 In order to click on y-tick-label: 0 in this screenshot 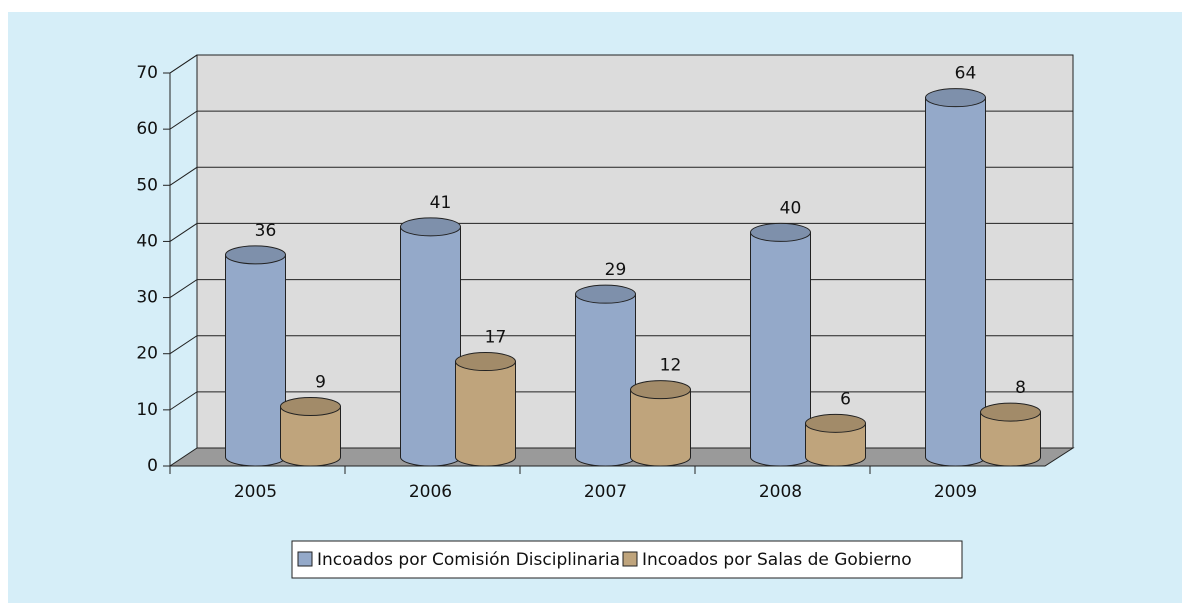, I will do `click(152, 466)`.